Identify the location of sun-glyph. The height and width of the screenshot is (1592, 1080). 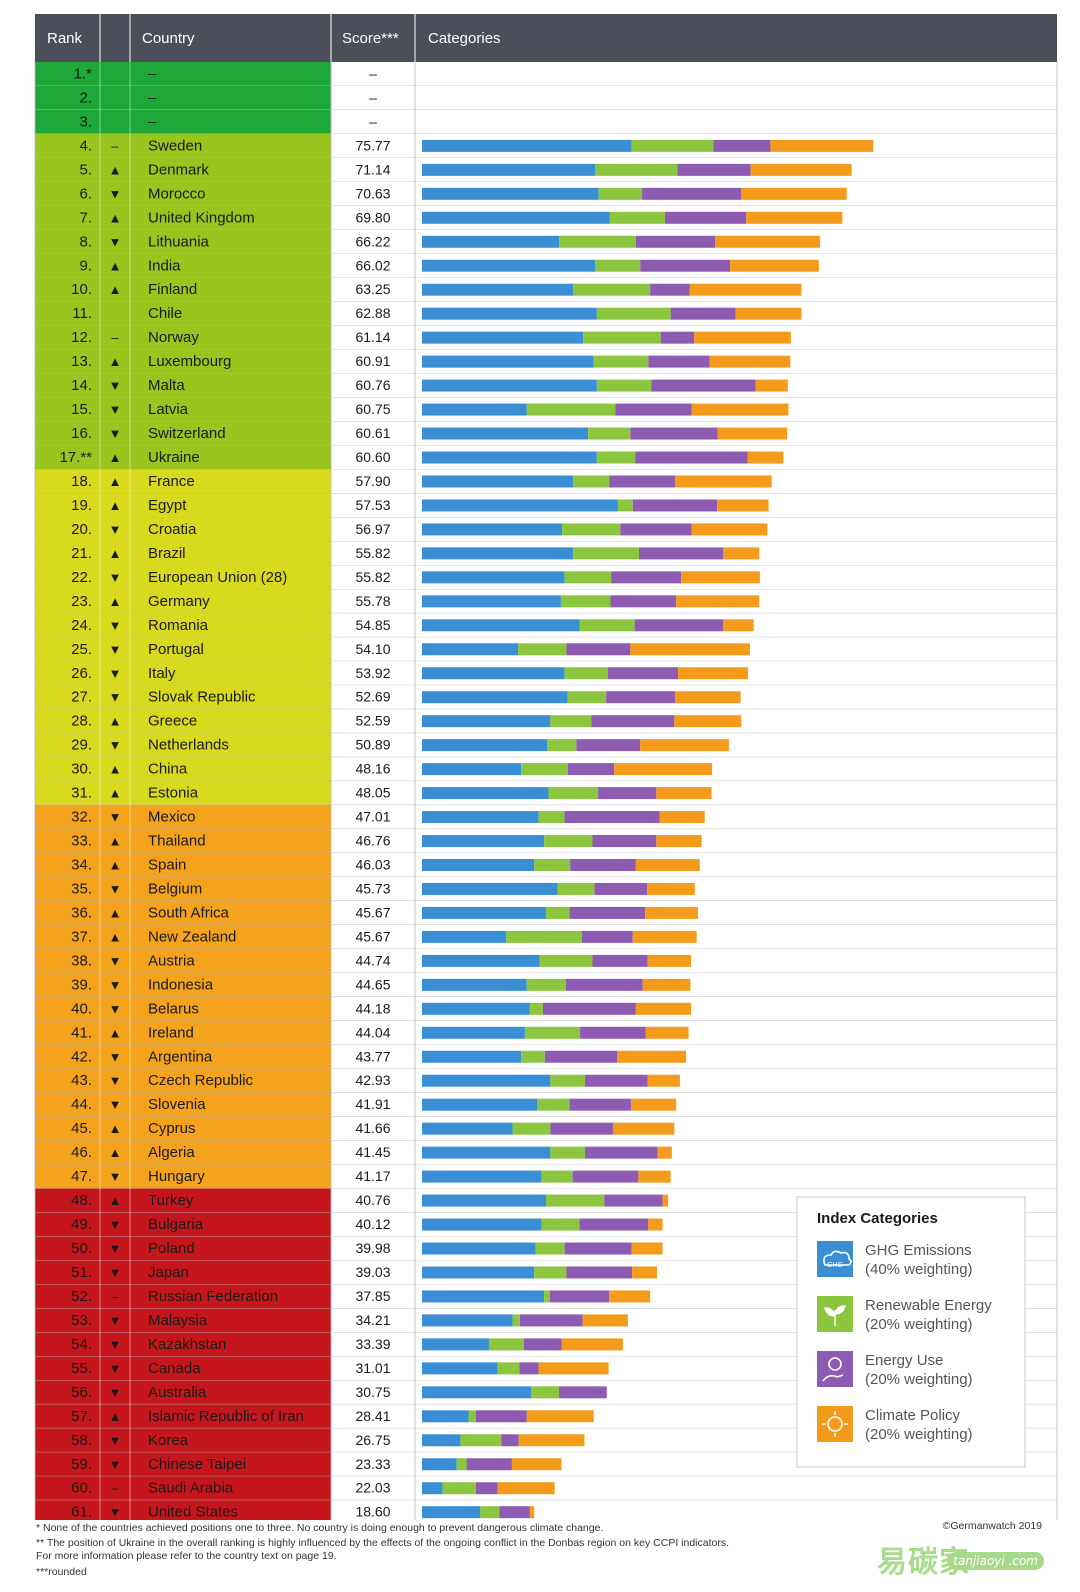
(835, 1424).